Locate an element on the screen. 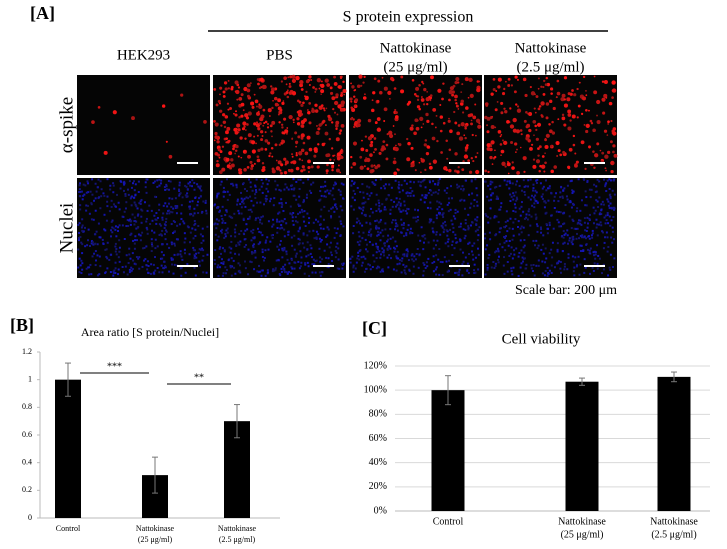 Image resolution: width=727 pixels, height=549 pixels. x-tick-label: (25 μg/ml) is located at coordinates (155, 539).